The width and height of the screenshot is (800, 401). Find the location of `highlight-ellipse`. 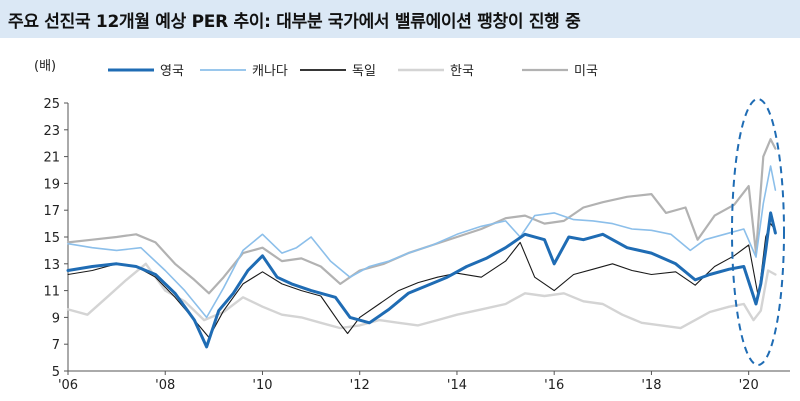

highlight-ellipse is located at coordinates (758, 232).